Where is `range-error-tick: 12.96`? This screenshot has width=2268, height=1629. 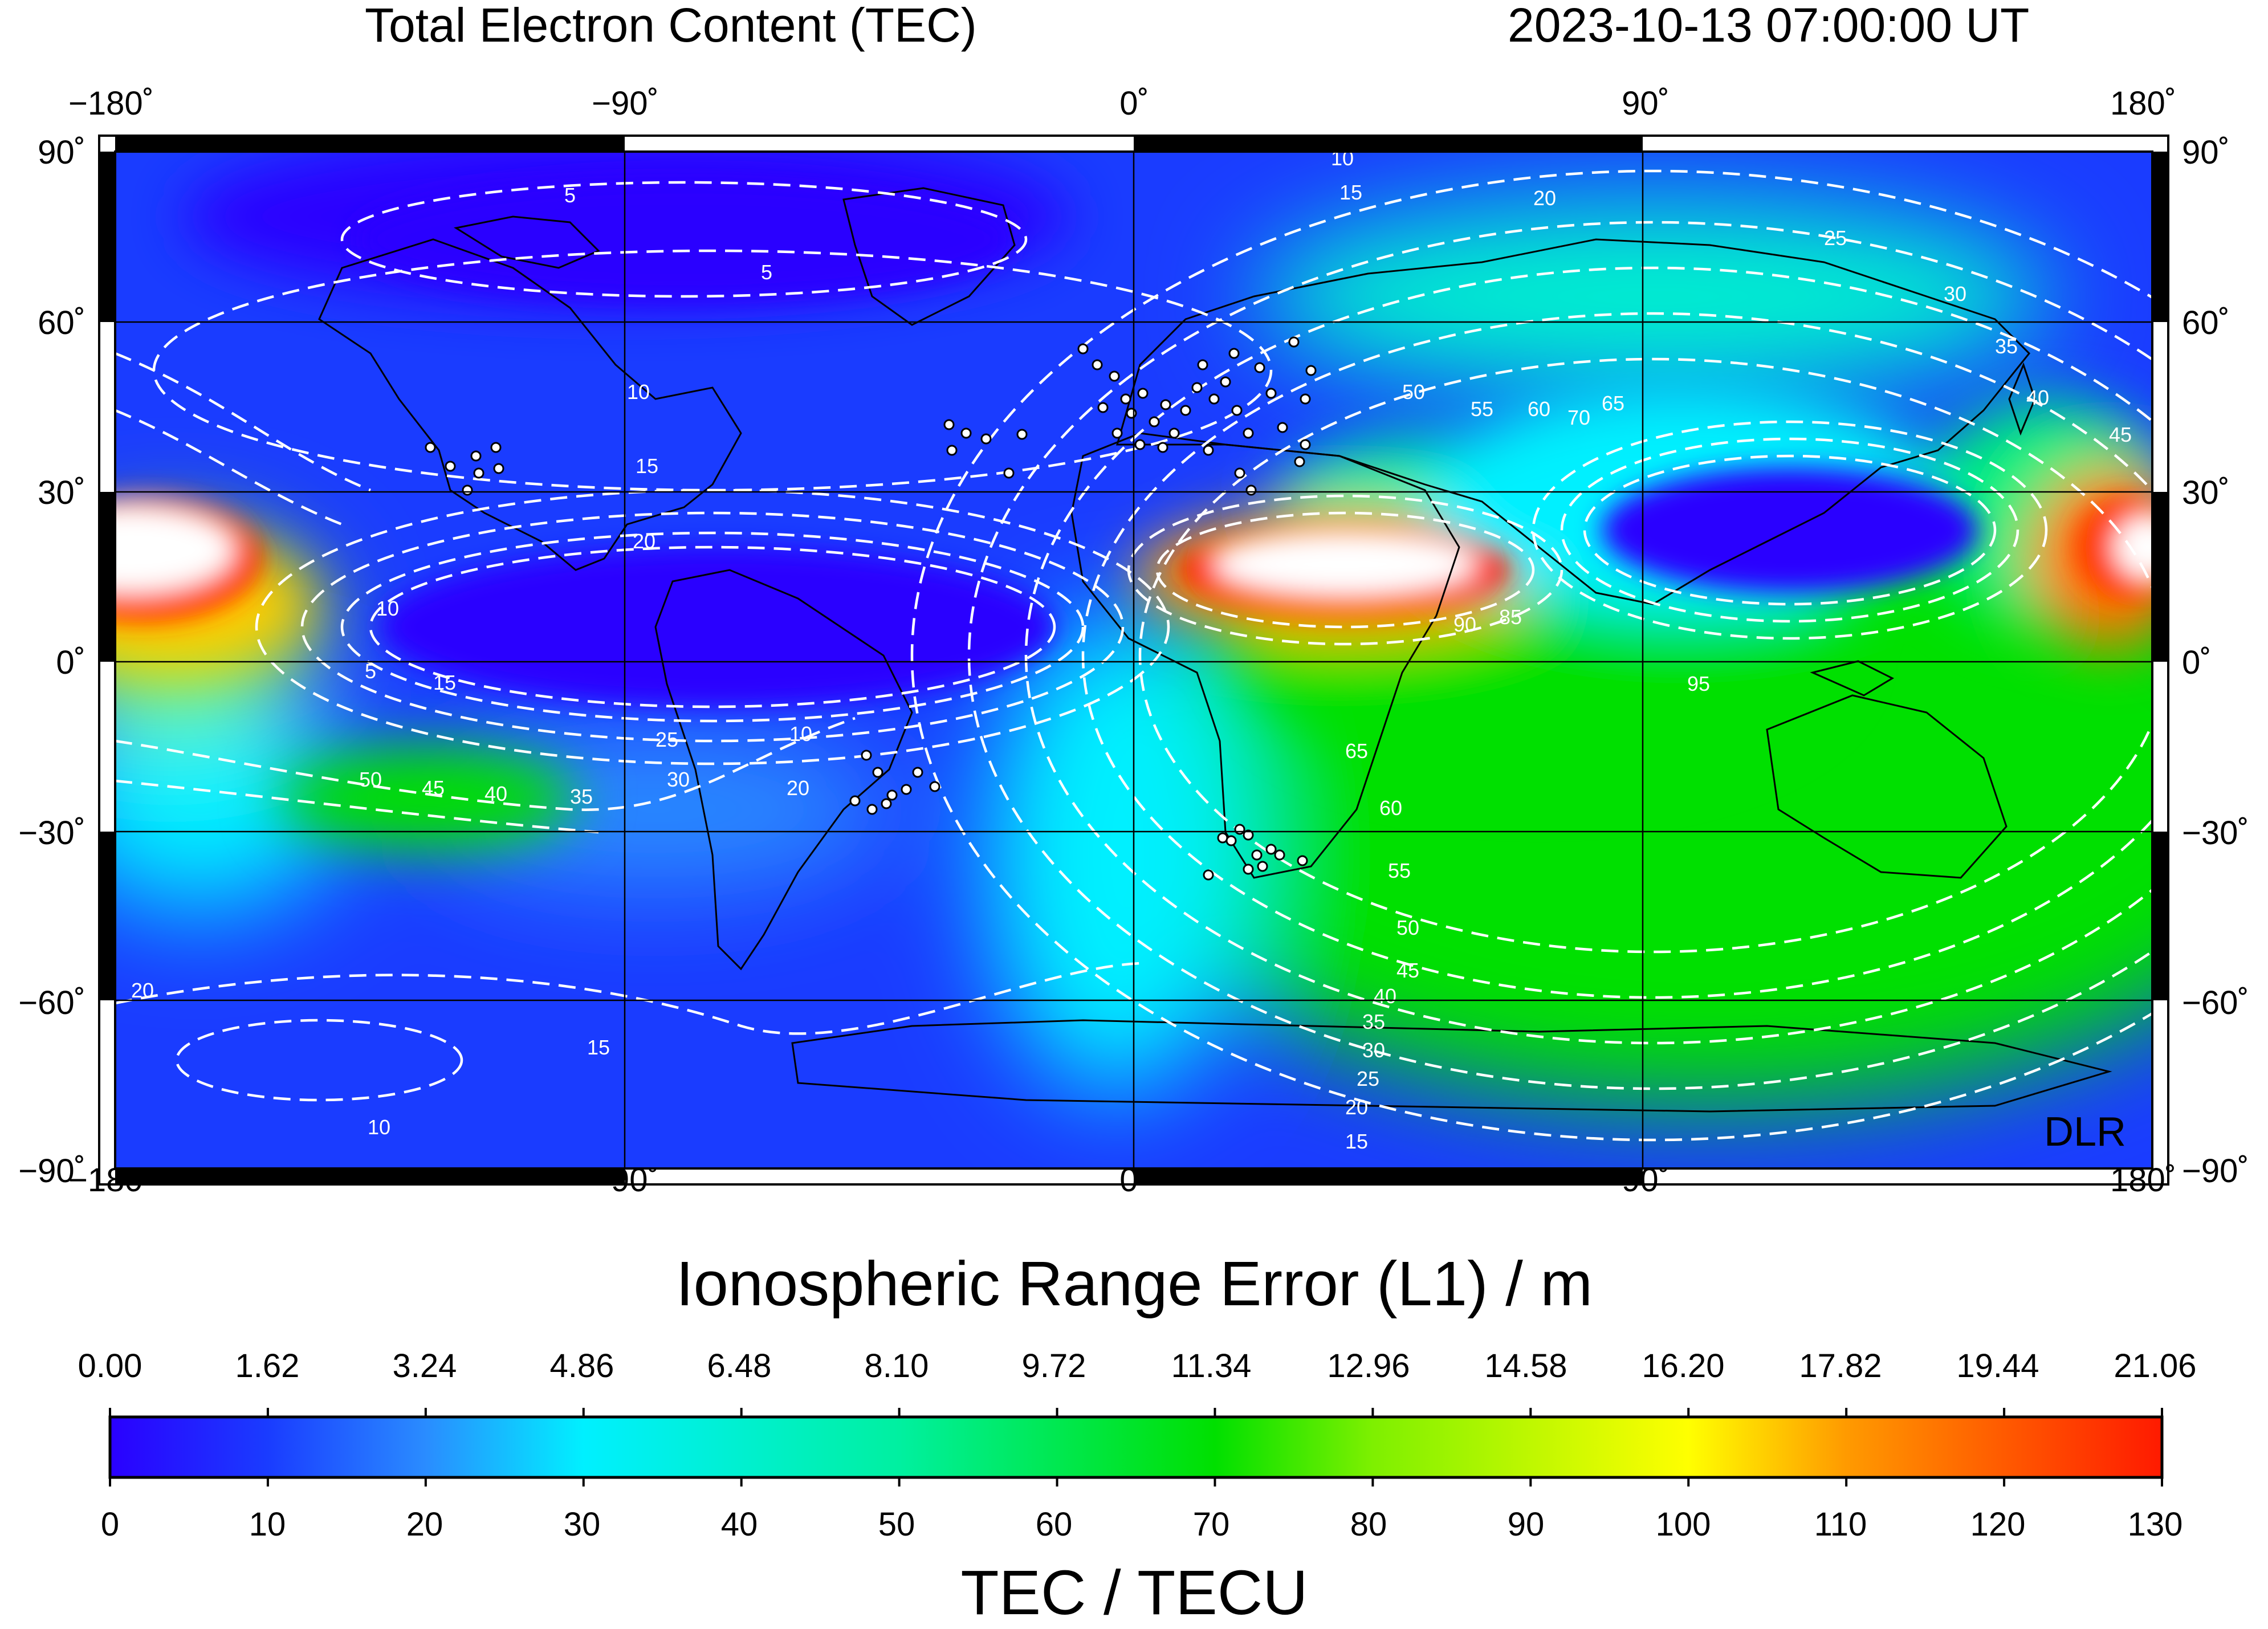
range-error-tick: 12.96 is located at coordinates (1368, 1366).